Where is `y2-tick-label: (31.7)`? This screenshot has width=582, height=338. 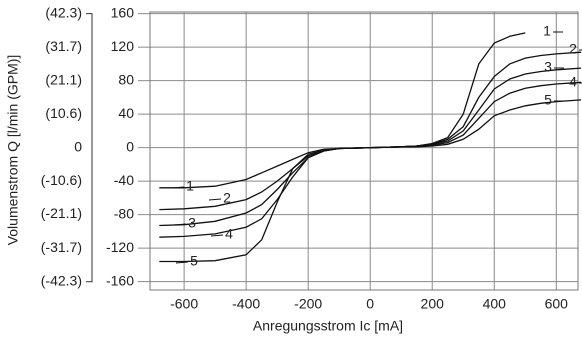
y2-tick-label: (31.7) is located at coordinates (63, 46).